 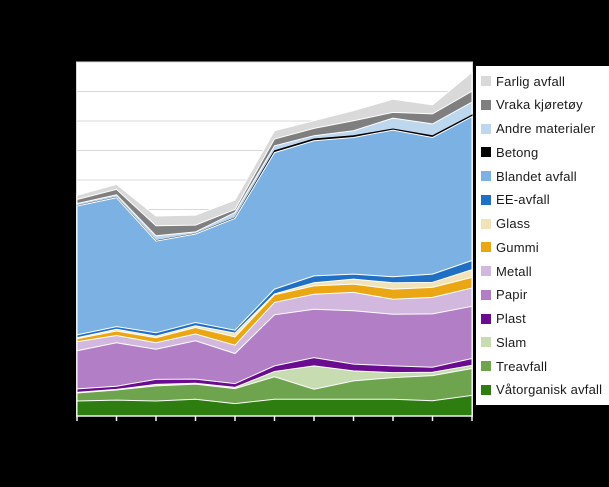 What do you see at coordinates (511, 319) in the screenshot?
I see `legend-item-label: Plast` at bounding box center [511, 319].